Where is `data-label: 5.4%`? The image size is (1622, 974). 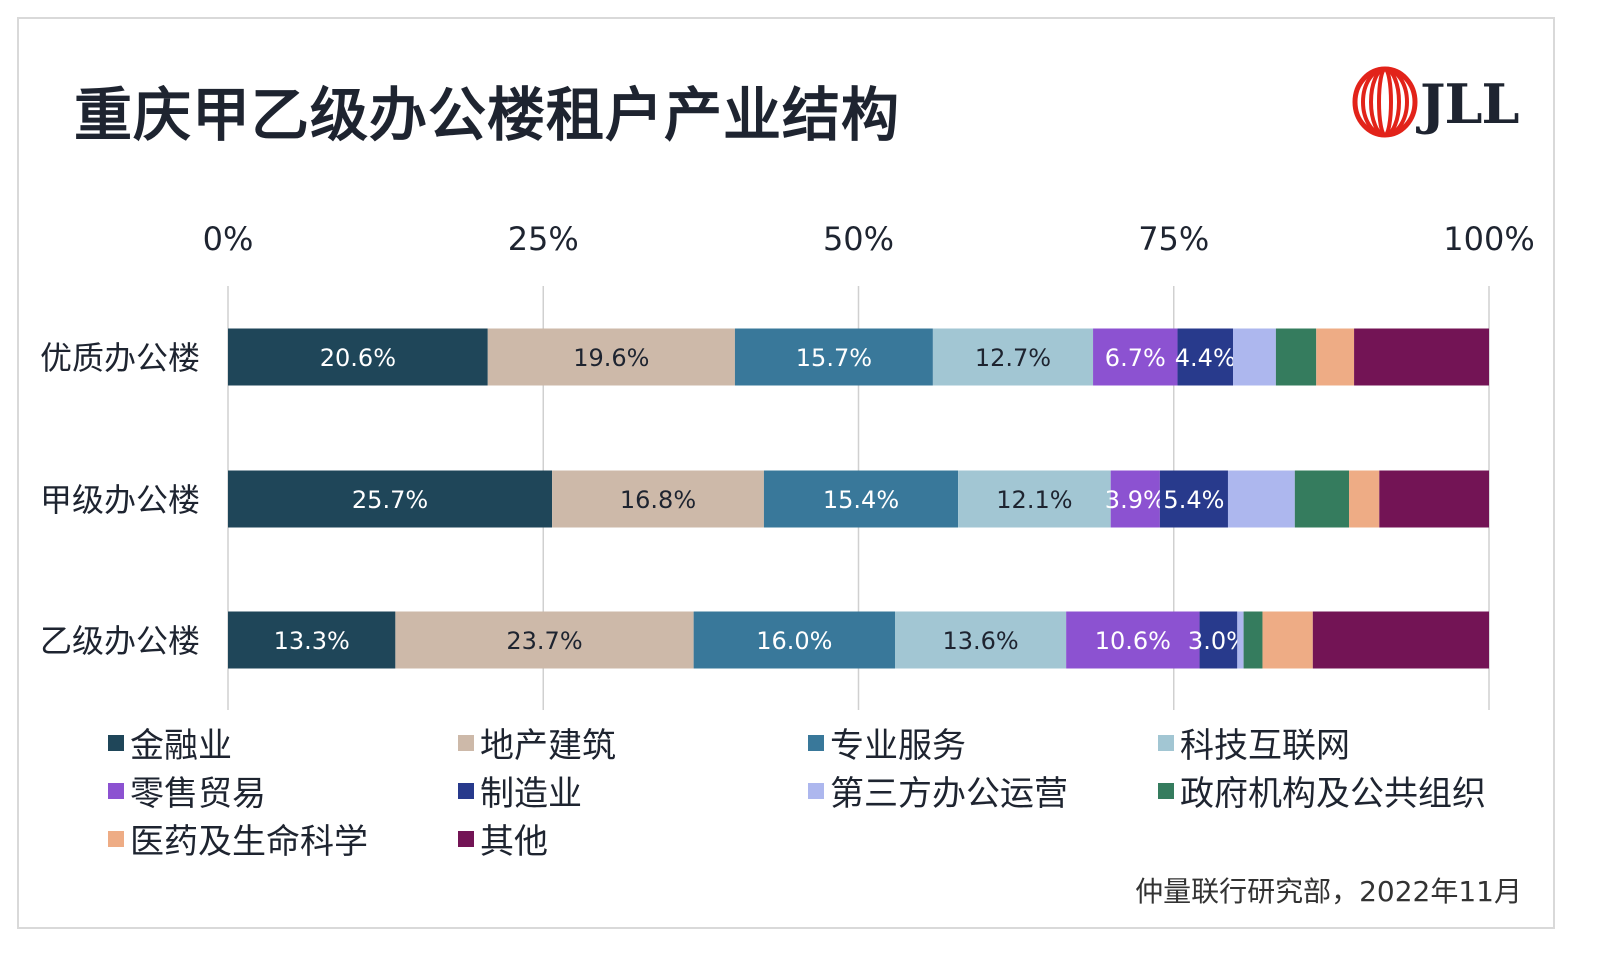
data-label: 5.4% is located at coordinates (1193, 500).